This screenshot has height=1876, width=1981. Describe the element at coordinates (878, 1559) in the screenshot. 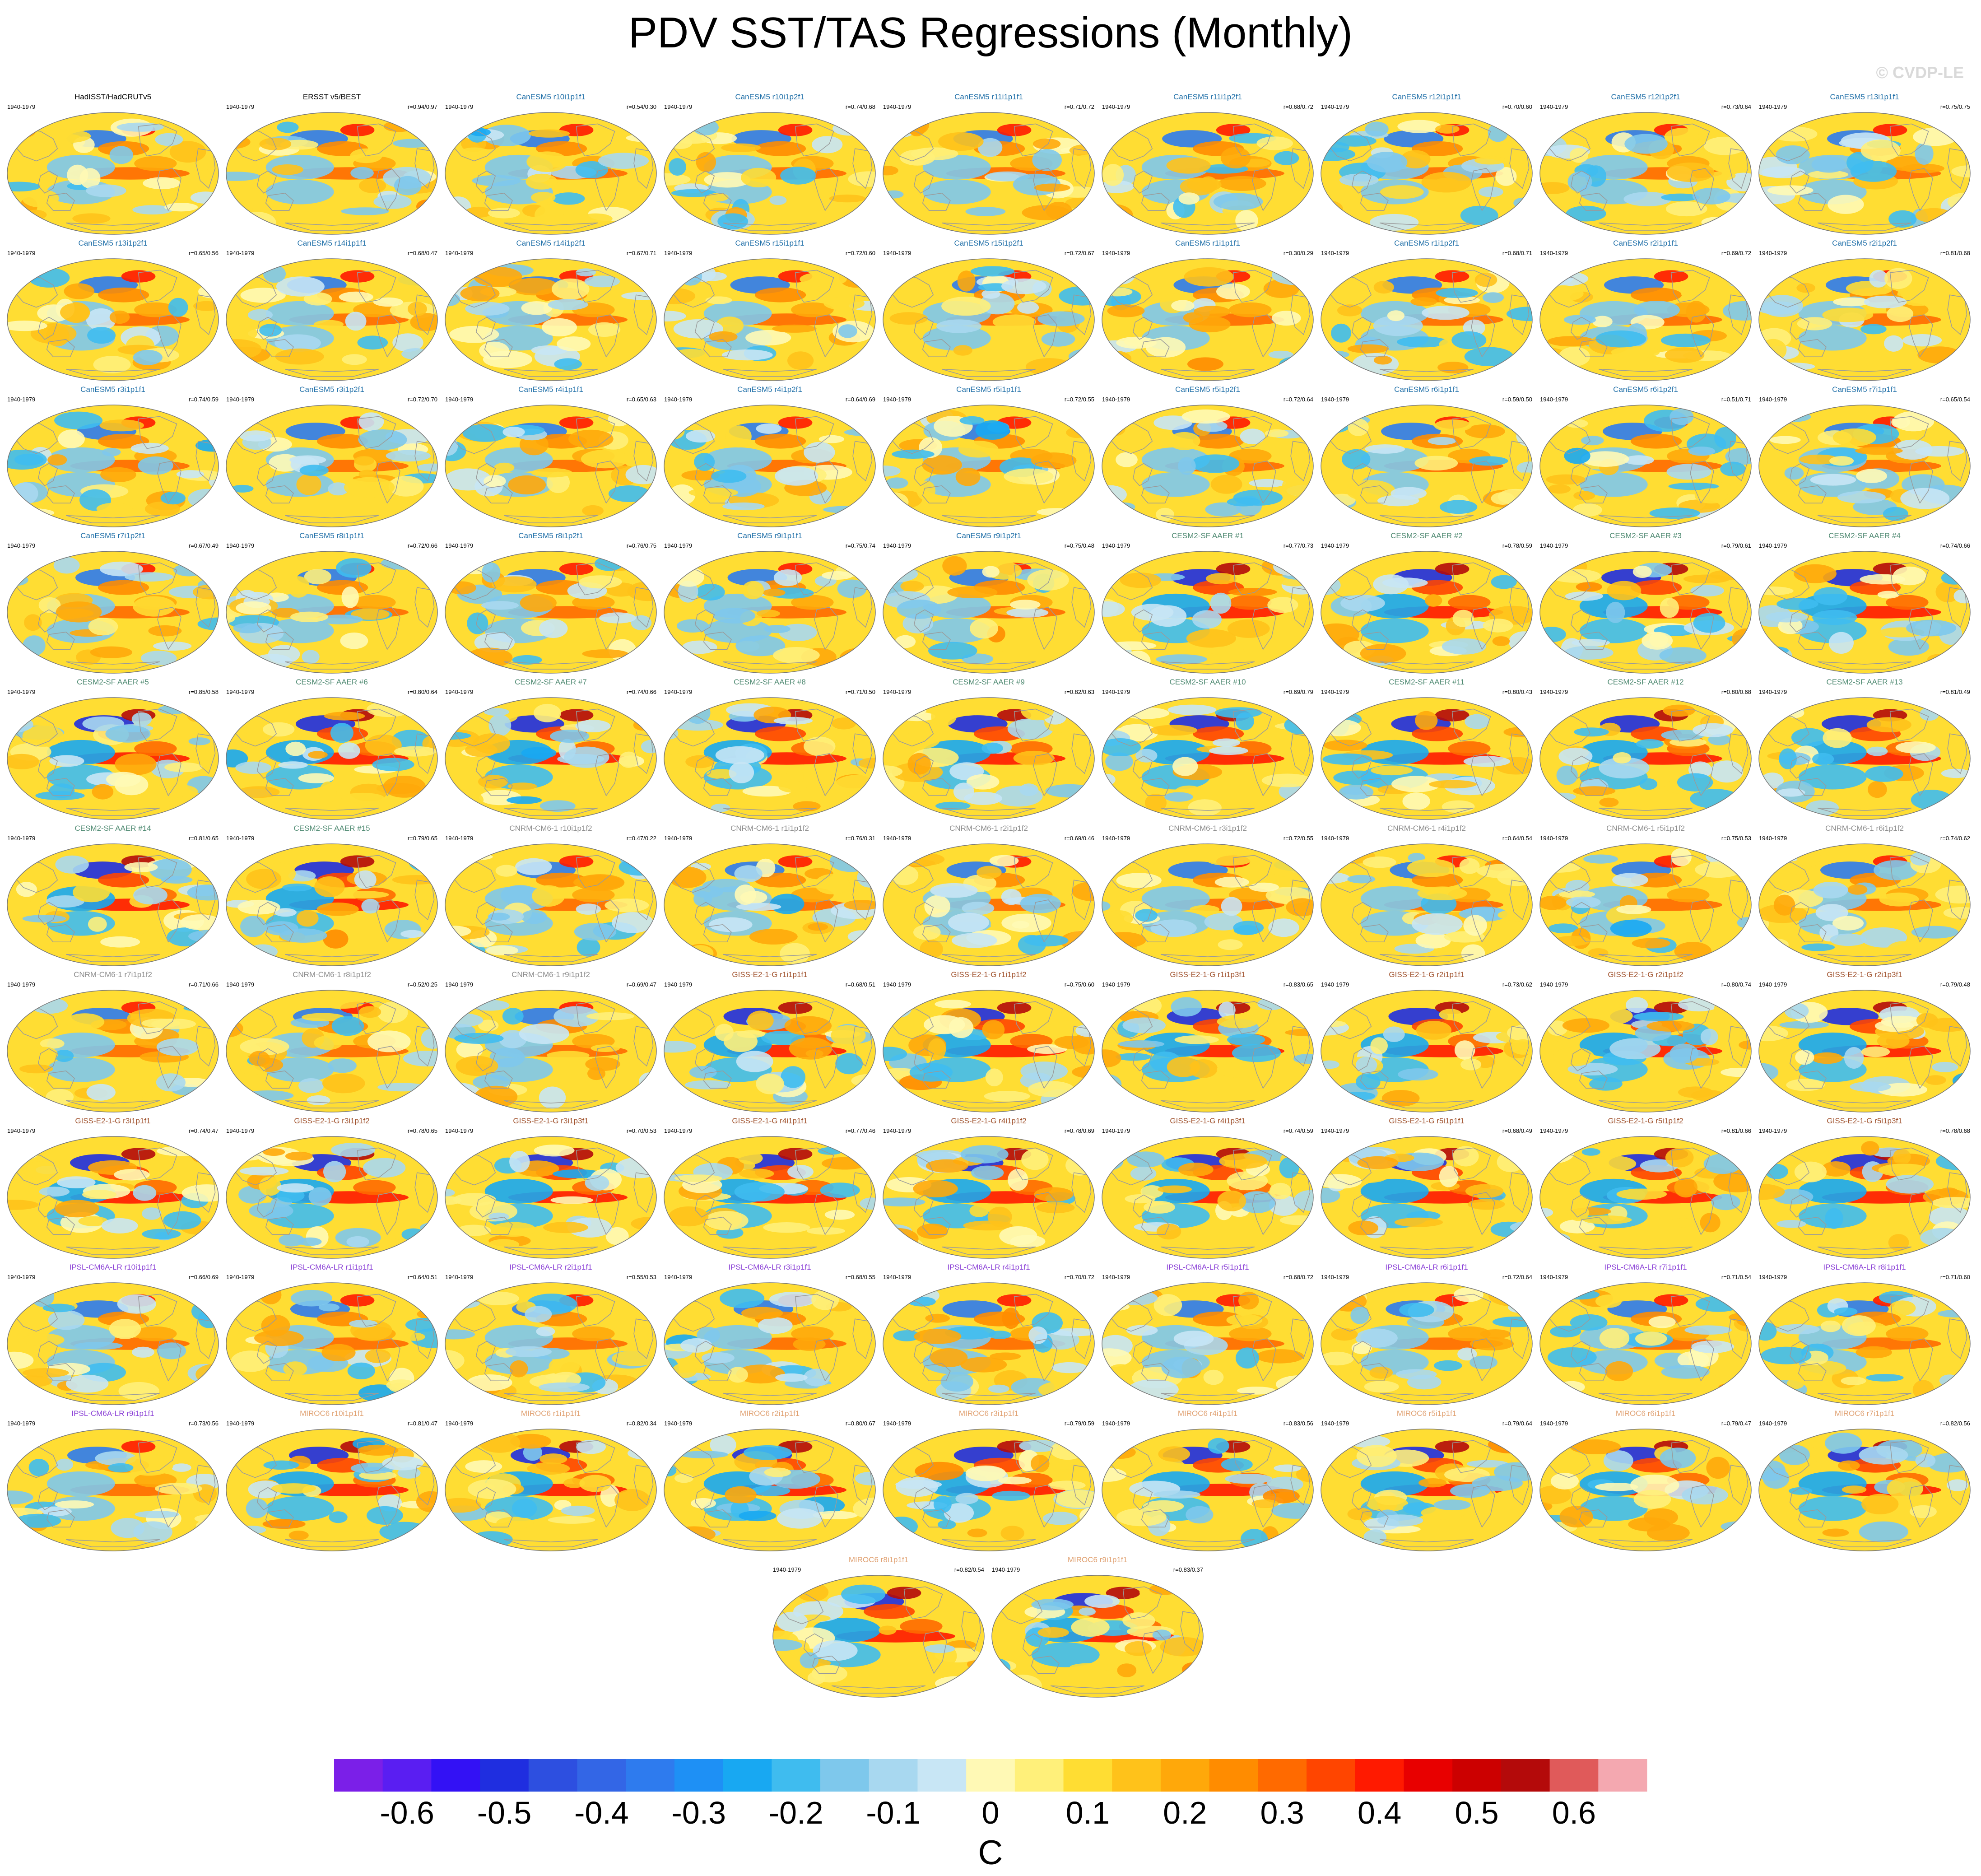

I see `panel-title: MIROC6 r8i1p1f1` at that location.